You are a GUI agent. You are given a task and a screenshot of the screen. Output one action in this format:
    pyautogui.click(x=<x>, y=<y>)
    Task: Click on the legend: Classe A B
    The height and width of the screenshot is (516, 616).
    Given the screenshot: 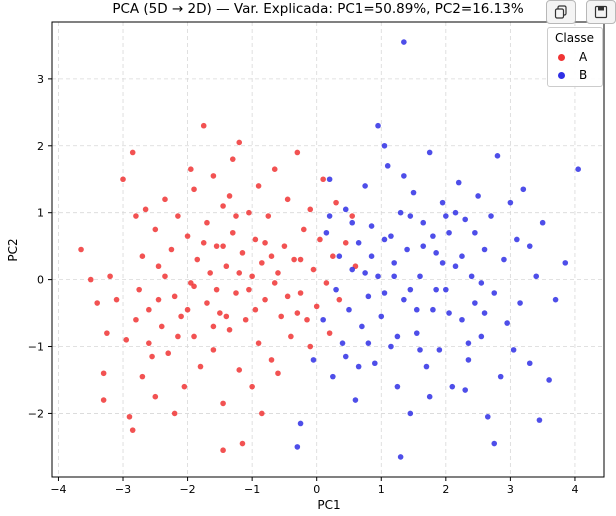 What is the action you would take?
    pyautogui.click(x=575, y=57)
    